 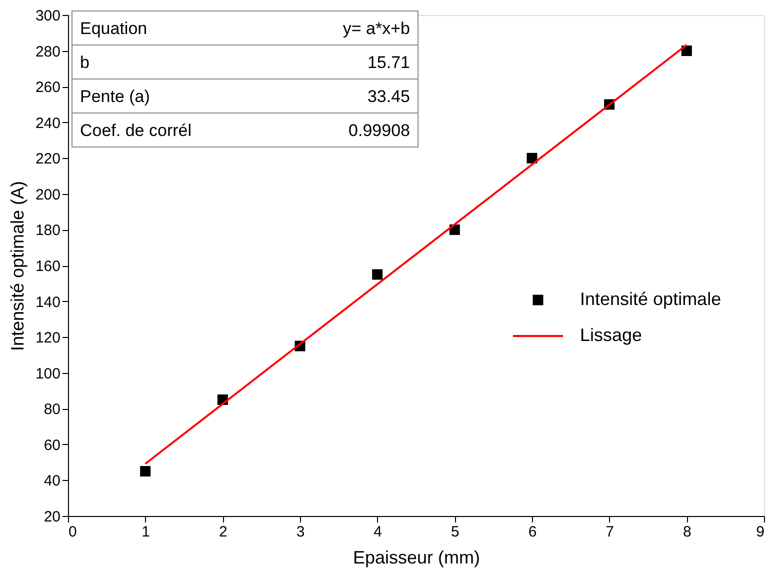 What do you see at coordinates (85, 62) in the screenshot?
I see `annotation: b` at bounding box center [85, 62].